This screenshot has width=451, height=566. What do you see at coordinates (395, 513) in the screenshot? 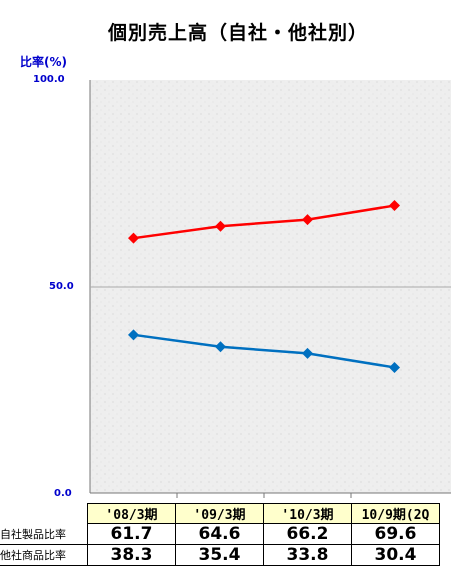
I see `data-table-header: 10/9期(2Q` at bounding box center [395, 513].